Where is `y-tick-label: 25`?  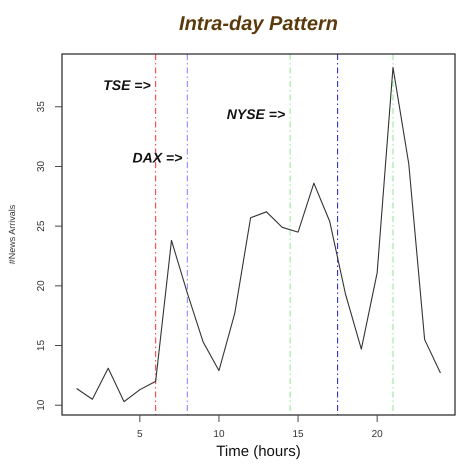 y-tick-label: 25 is located at coordinates (41, 226).